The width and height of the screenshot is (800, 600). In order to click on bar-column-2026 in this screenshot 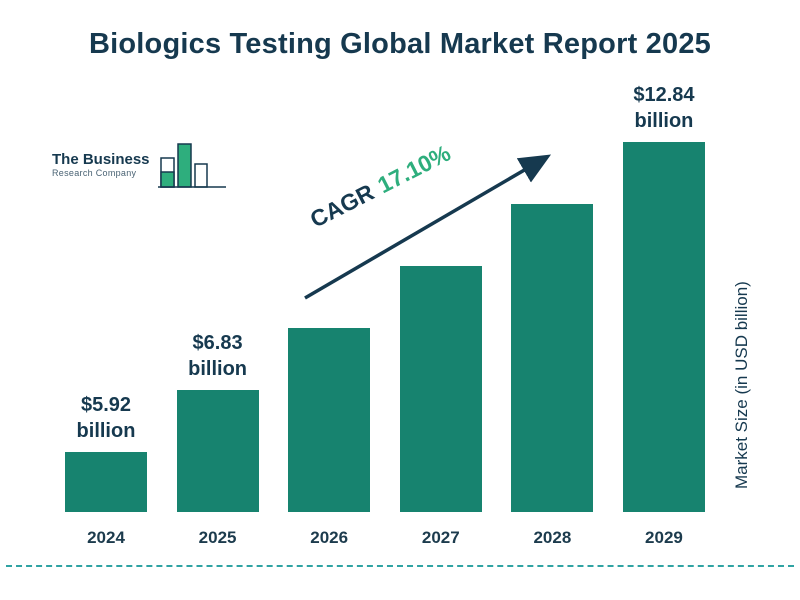, I will do `click(329, 420)`.